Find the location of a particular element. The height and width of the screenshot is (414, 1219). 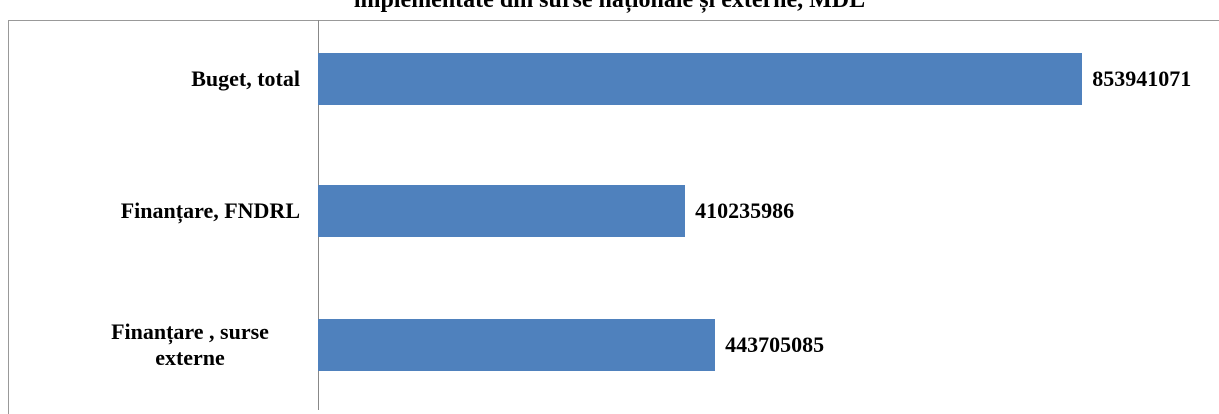

value-label: 410235986 is located at coordinates (745, 210).